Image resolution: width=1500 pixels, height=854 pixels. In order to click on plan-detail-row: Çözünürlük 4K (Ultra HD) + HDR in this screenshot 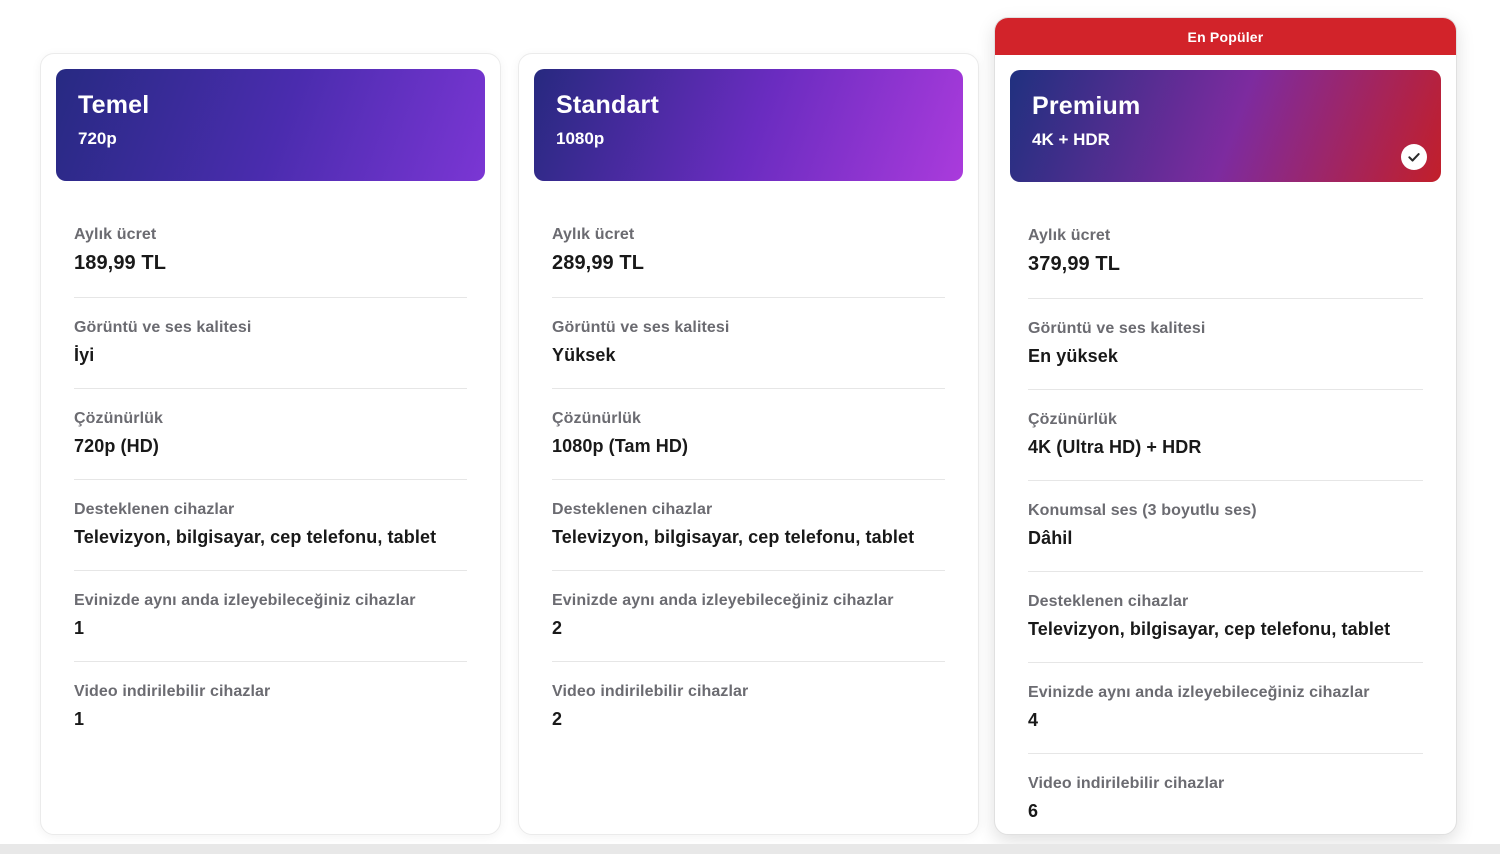, I will do `click(1225, 435)`.